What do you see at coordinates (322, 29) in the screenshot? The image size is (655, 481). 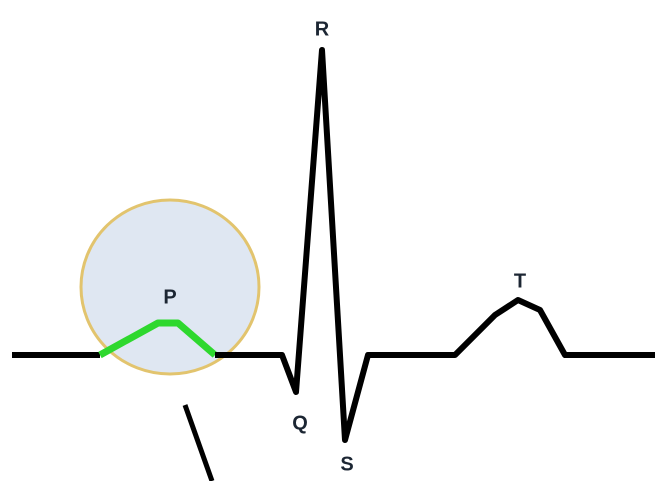 I see `r-label: R` at bounding box center [322, 29].